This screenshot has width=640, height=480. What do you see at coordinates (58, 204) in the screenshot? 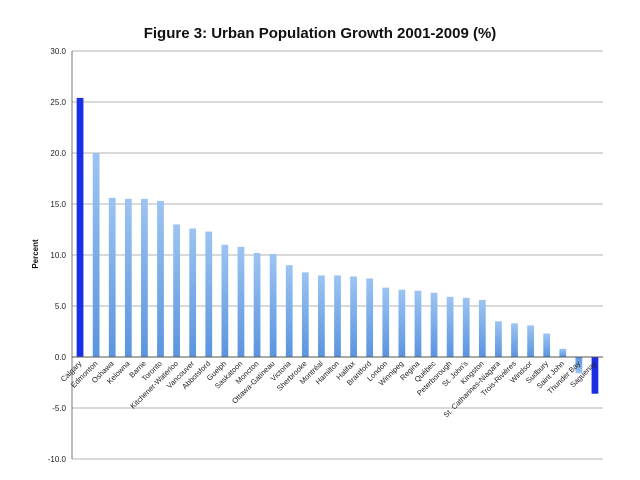
I see `y-tick-label: 15.0` at bounding box center [58, 204].